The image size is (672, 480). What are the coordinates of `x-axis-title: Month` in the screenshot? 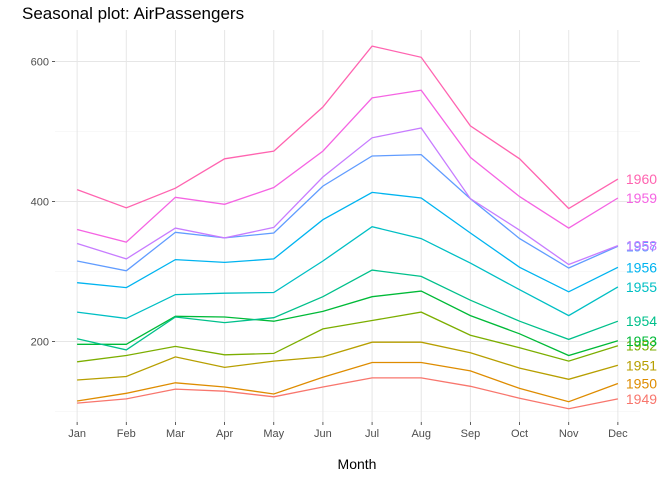 It's located at (357, 464).